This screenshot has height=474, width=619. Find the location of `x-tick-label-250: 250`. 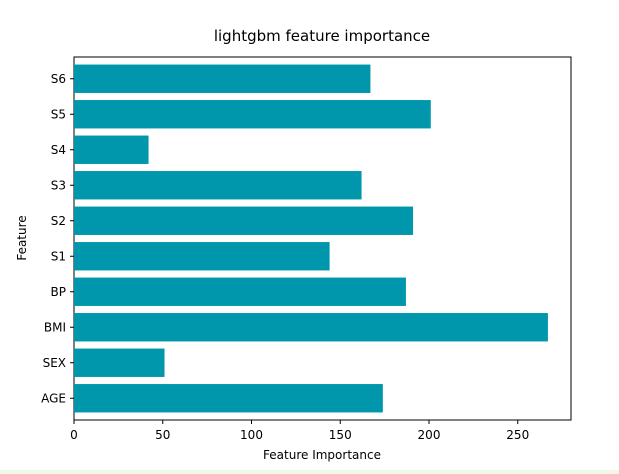

x-tick-label-250: 250 is located at coordinates (517, 435).